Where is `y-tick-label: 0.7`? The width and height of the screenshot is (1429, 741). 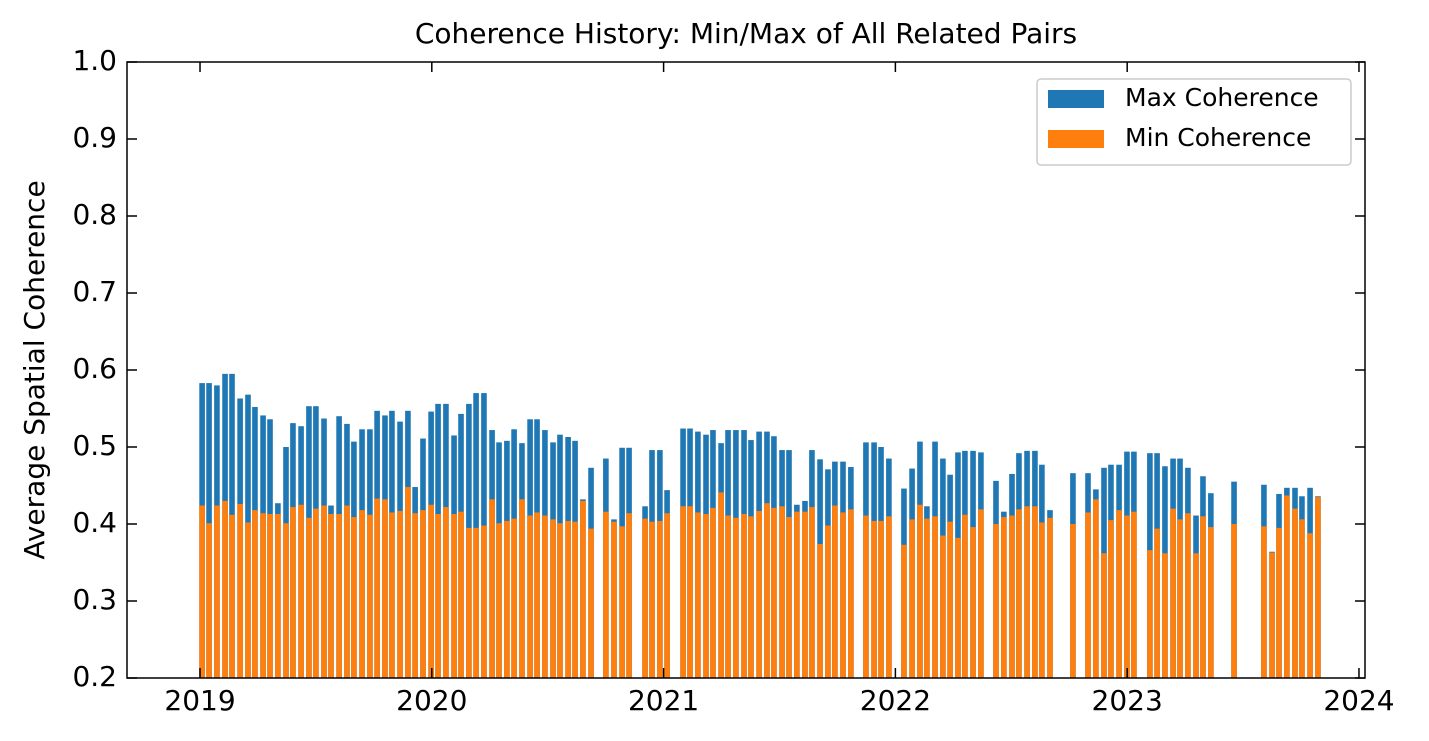
y-tick-label: 0.7 is located at coordinates (94, 291).